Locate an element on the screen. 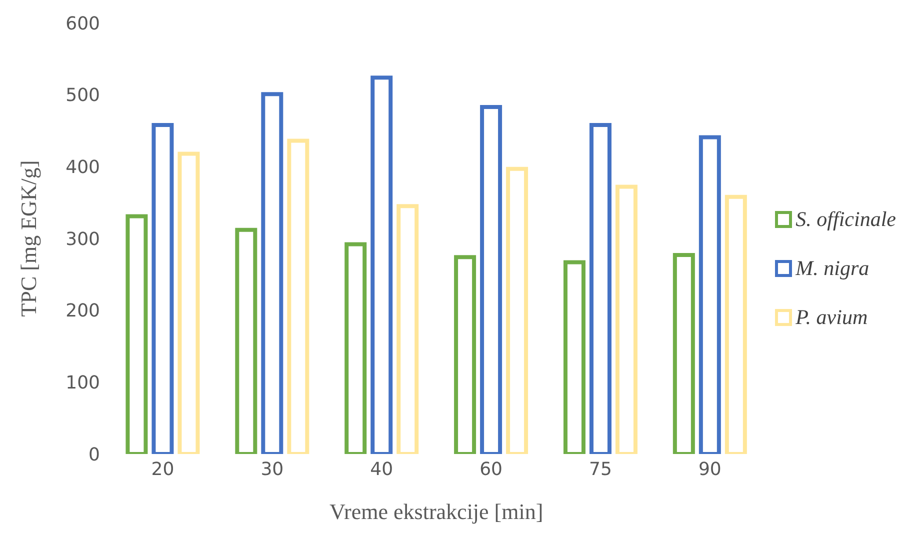  y-tick-label: 600 is located at coordinates (83, 23).